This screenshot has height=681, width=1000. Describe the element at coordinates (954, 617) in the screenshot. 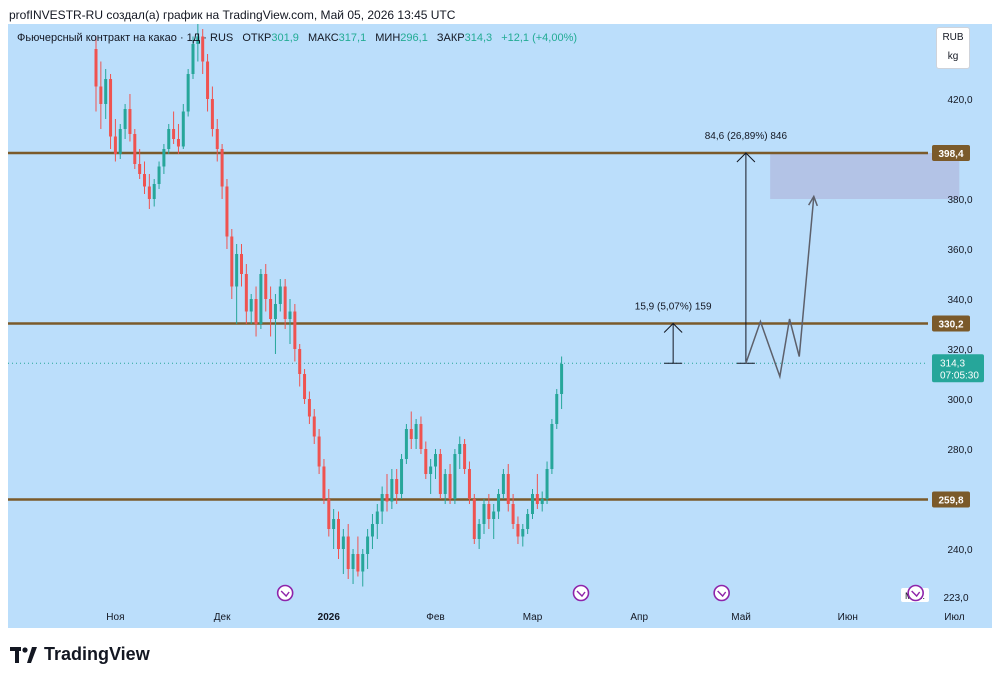

I see `time-tick-label: Июл` at that location.